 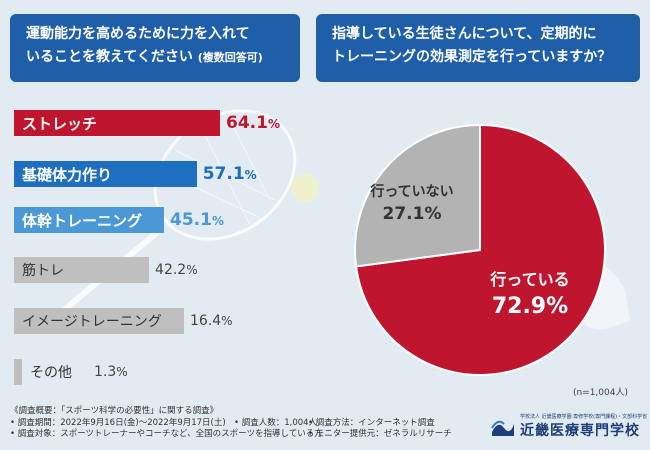 What do you see at coordinates (530, 306) in the screenshot?
I see `pie-value-label: 72.9%` at bounding box center [530, 306].